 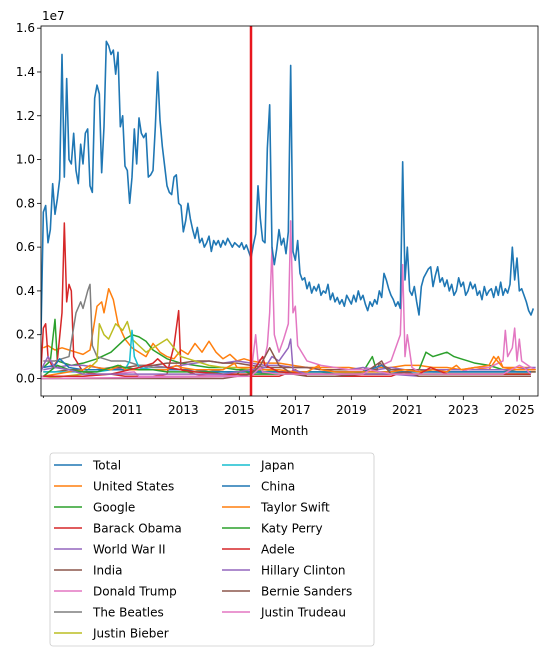 I want to click on series-line-hillary-clinton, so click(x=286, y=358).